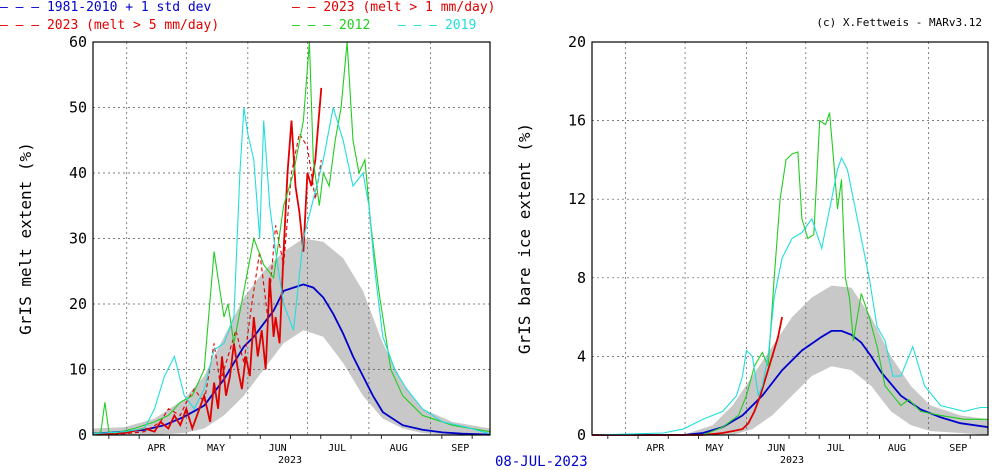 The image size is (1000, 470). What do you see at coordinates (790, 360) in the screenshot?
I see `std-dev-band` at bounding box center [790, 360].